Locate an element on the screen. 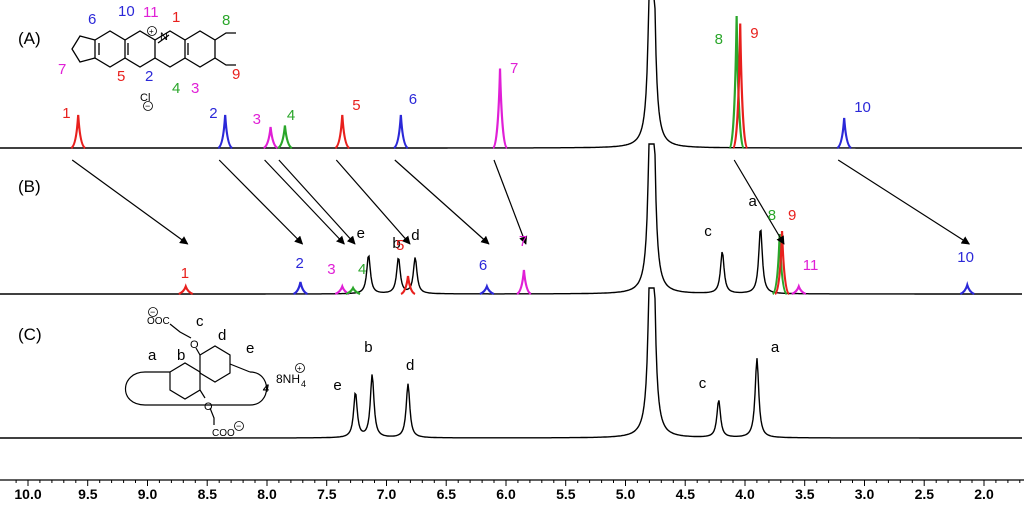  peak-label: e is located at coordinates (337, 385).